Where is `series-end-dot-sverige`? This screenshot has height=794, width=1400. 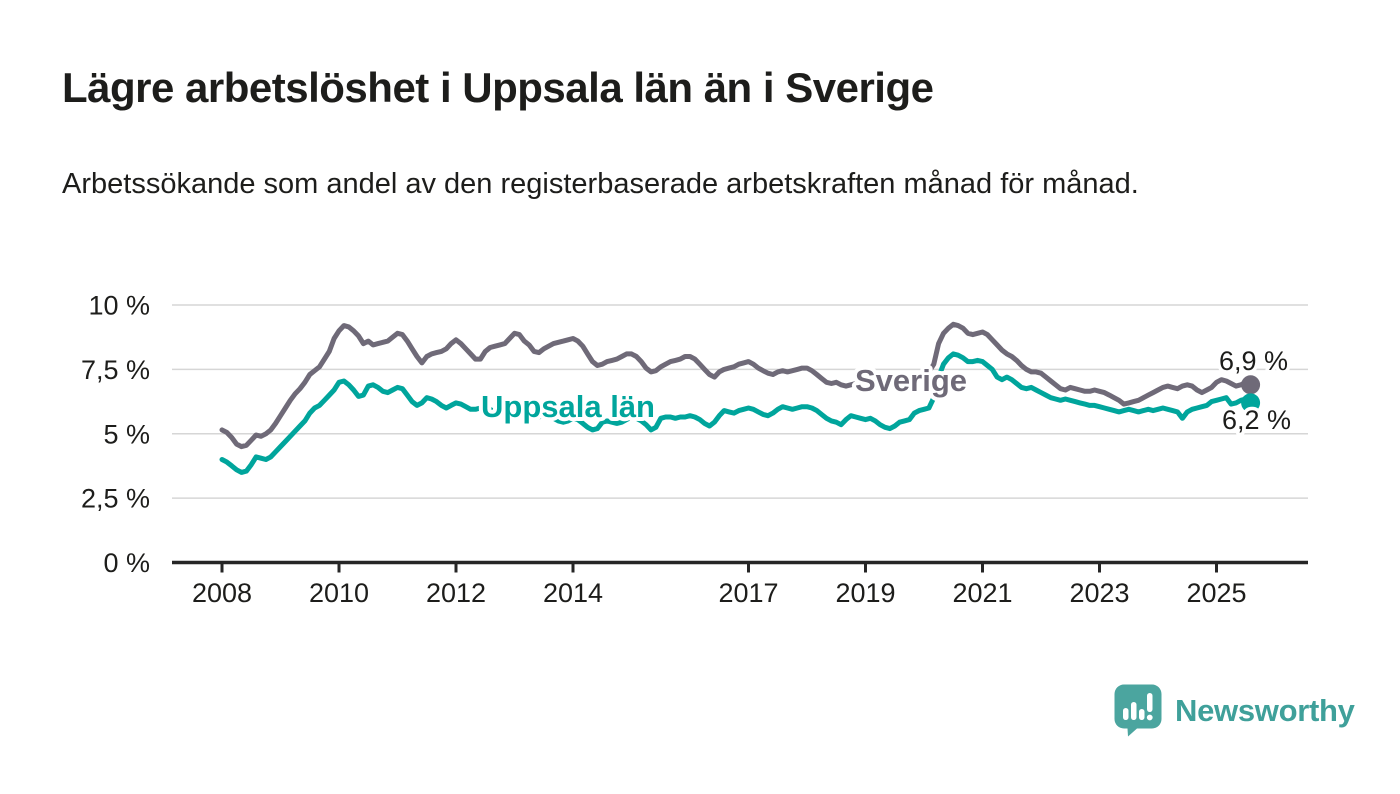 series-end-dot-sverige is located at coordinates (1251, 385).